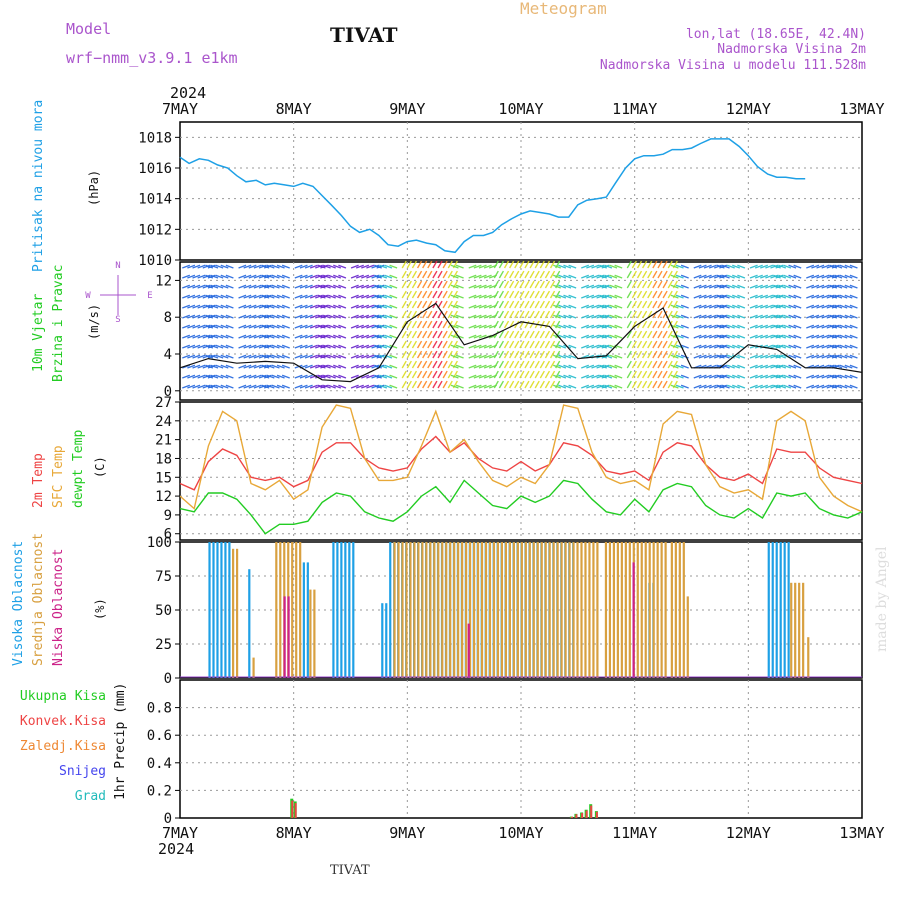  I want to click on y-tick-label: 0.4, so click(159, 764).